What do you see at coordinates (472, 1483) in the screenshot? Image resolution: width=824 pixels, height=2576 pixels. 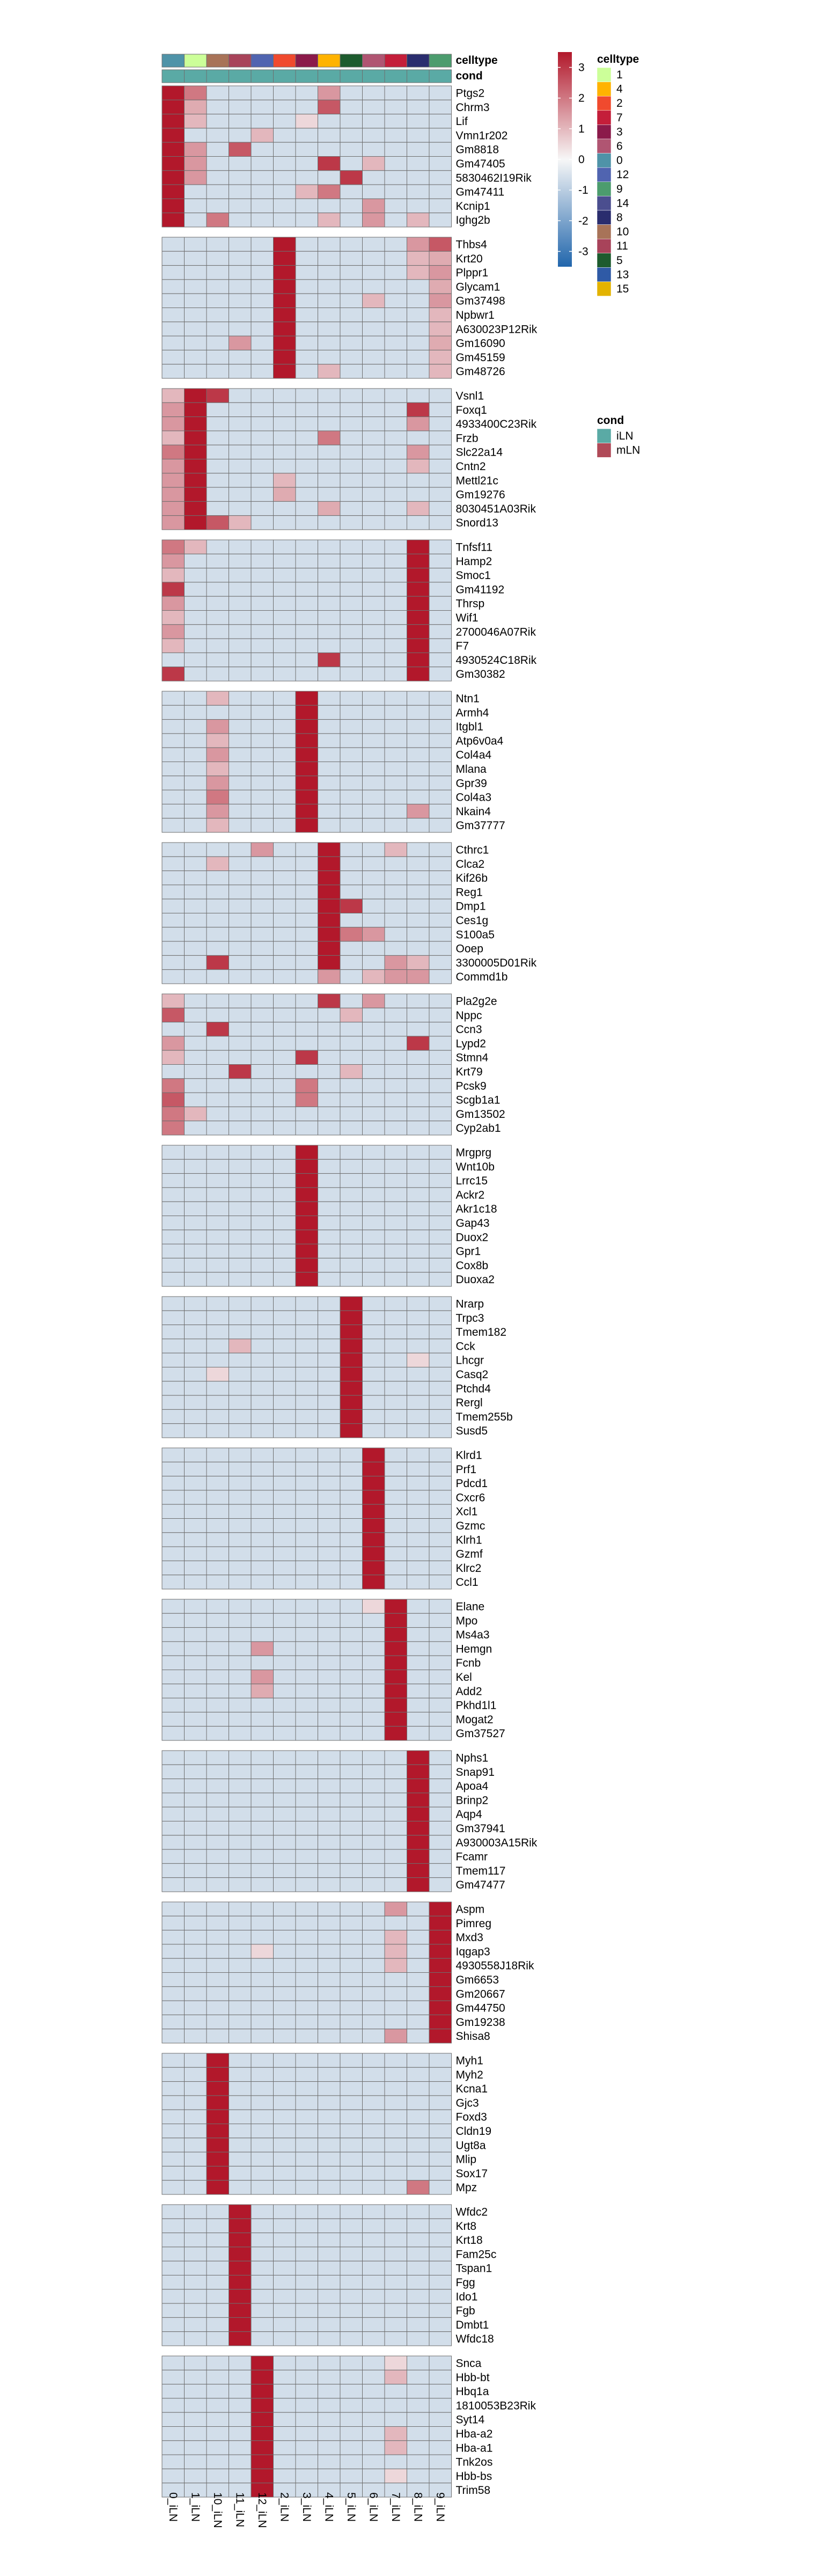 I see `gene-label: Pdcd1` at bounding box center [472, 1483].